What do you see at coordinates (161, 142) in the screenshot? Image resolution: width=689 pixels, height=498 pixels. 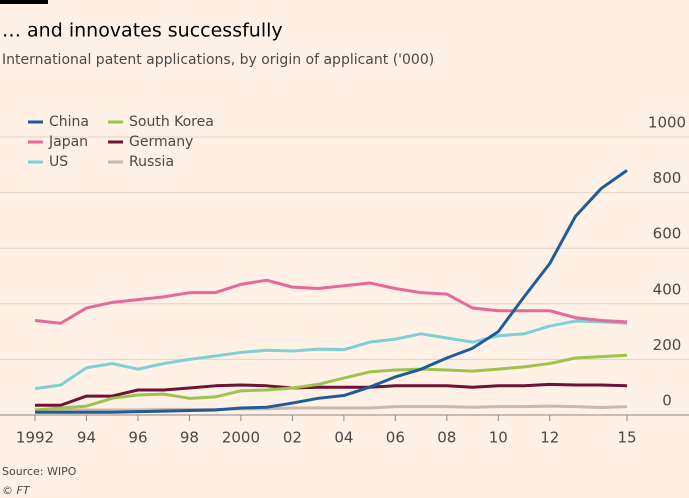 I see `legend-label: Germany` at bounding box center [161, 142].